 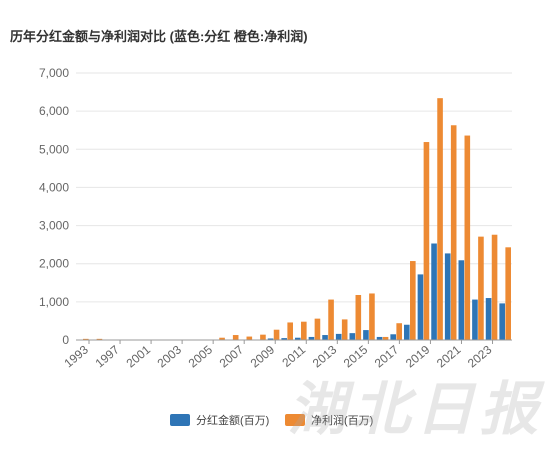 What do you see at coordinates (508, 293) in the screenshot?
I see `net-profit-bar-2024` at bounding box center [508, 293].